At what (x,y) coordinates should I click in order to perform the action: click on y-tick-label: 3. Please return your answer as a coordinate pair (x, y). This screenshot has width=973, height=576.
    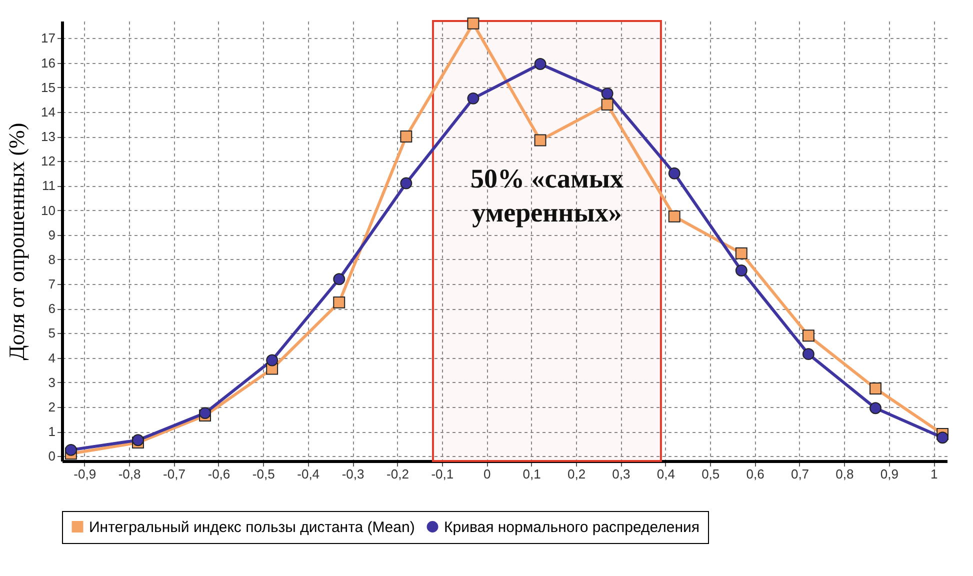
    Looking at the image, I should click on (52, 382).